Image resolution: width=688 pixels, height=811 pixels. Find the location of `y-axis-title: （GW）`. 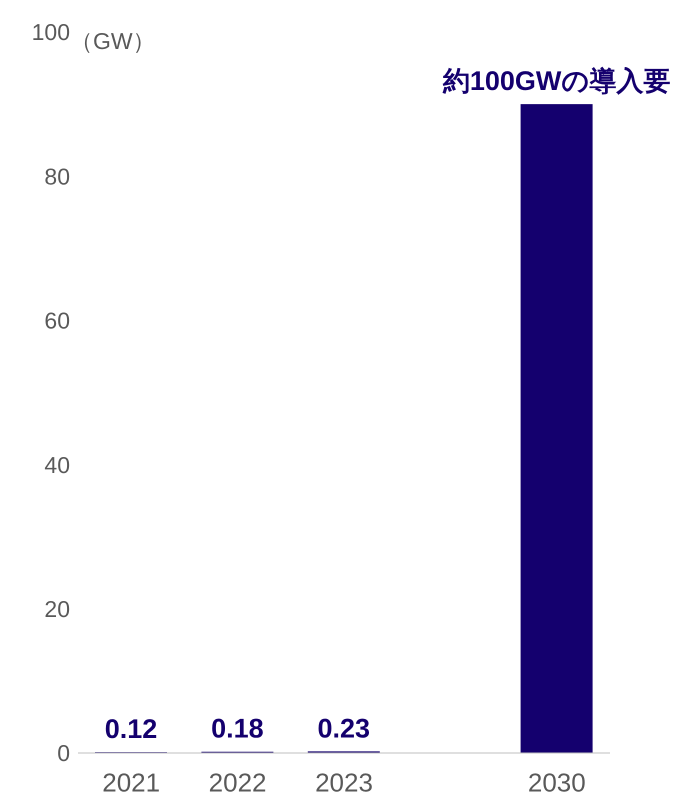

y-axis-title: （GW） is located at coordinates (113, 41).